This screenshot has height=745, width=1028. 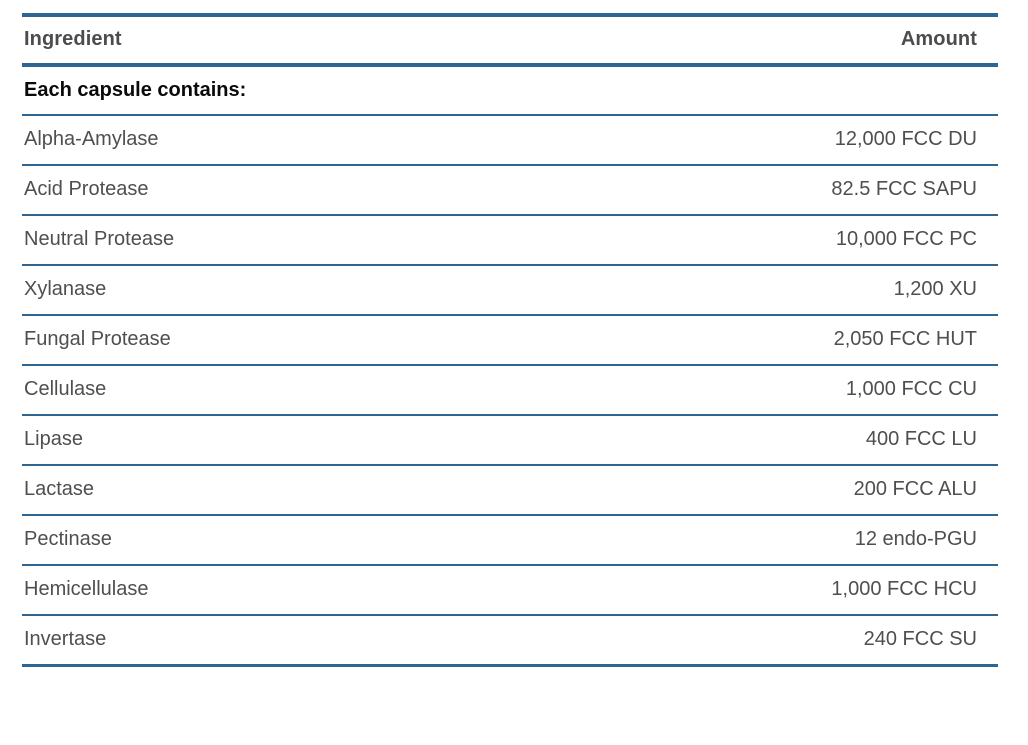 I want to click on ingredient-amount: 240 FCC SU, so click(x=754, y=641).